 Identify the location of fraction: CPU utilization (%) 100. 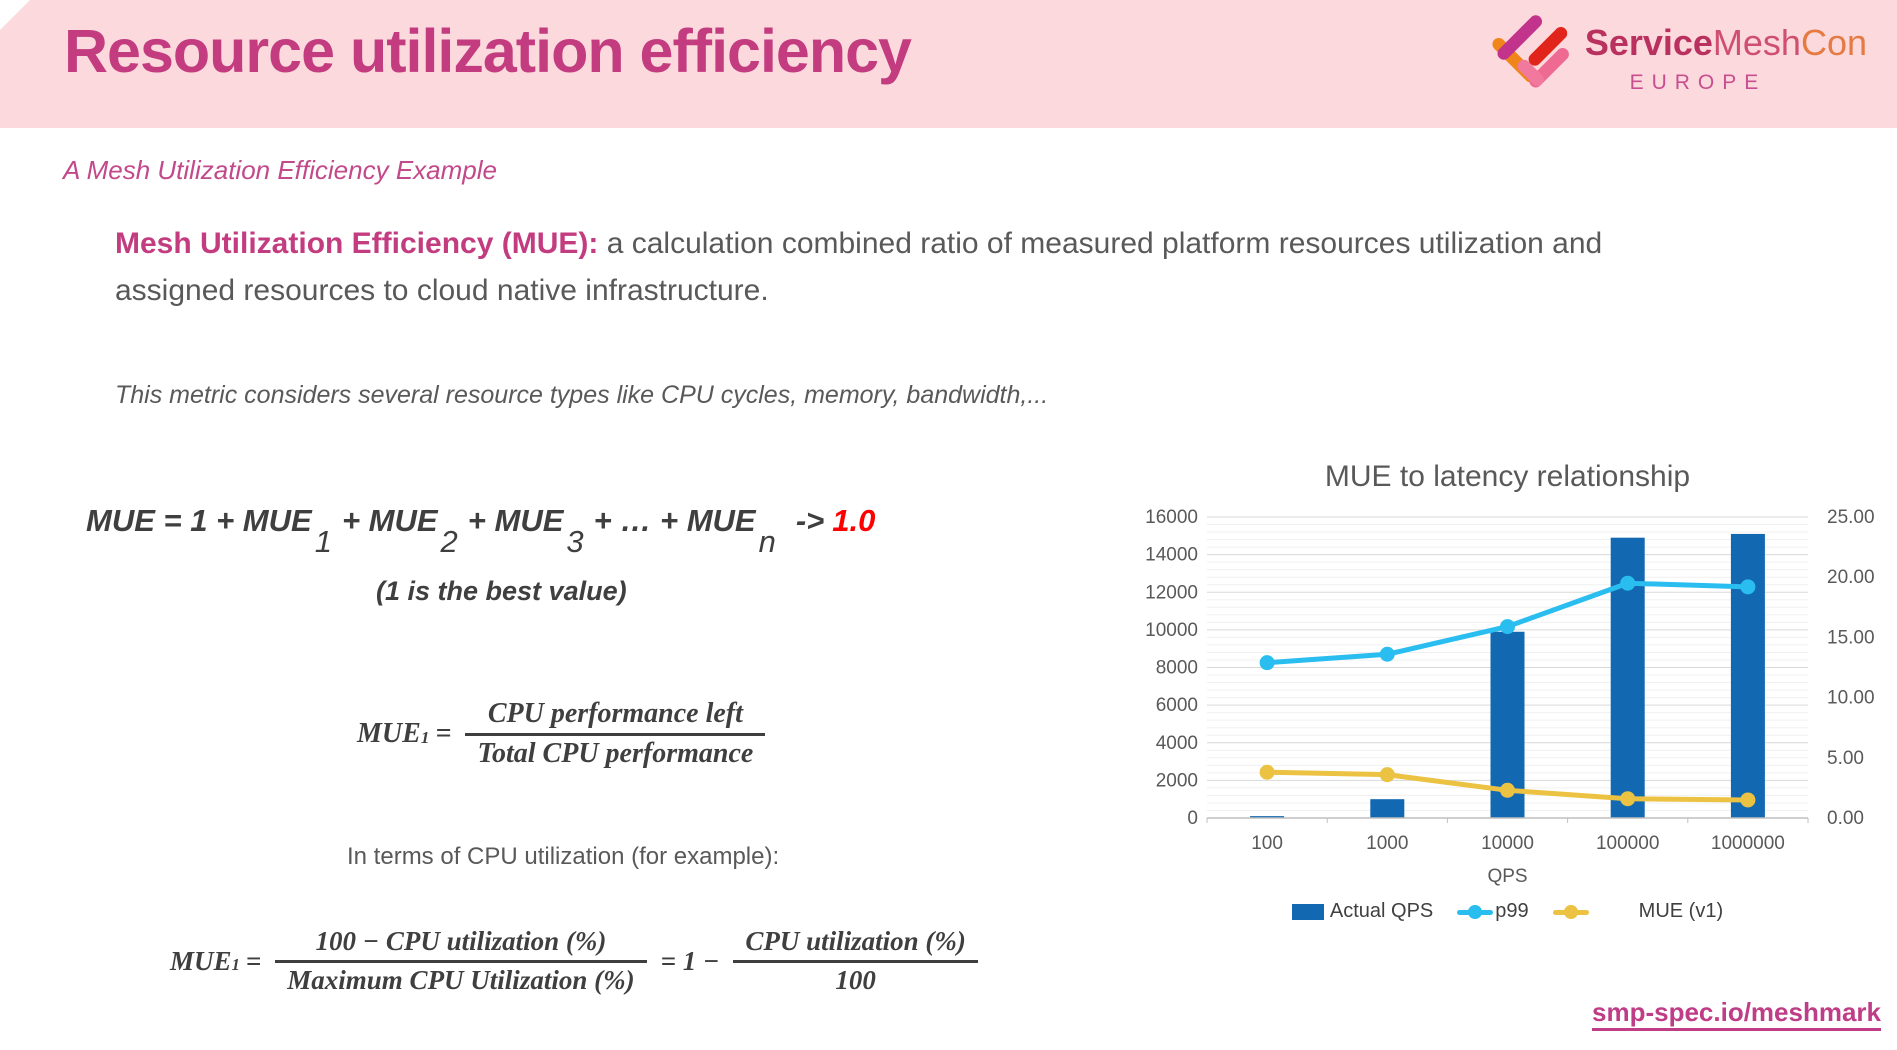
(855, 961).